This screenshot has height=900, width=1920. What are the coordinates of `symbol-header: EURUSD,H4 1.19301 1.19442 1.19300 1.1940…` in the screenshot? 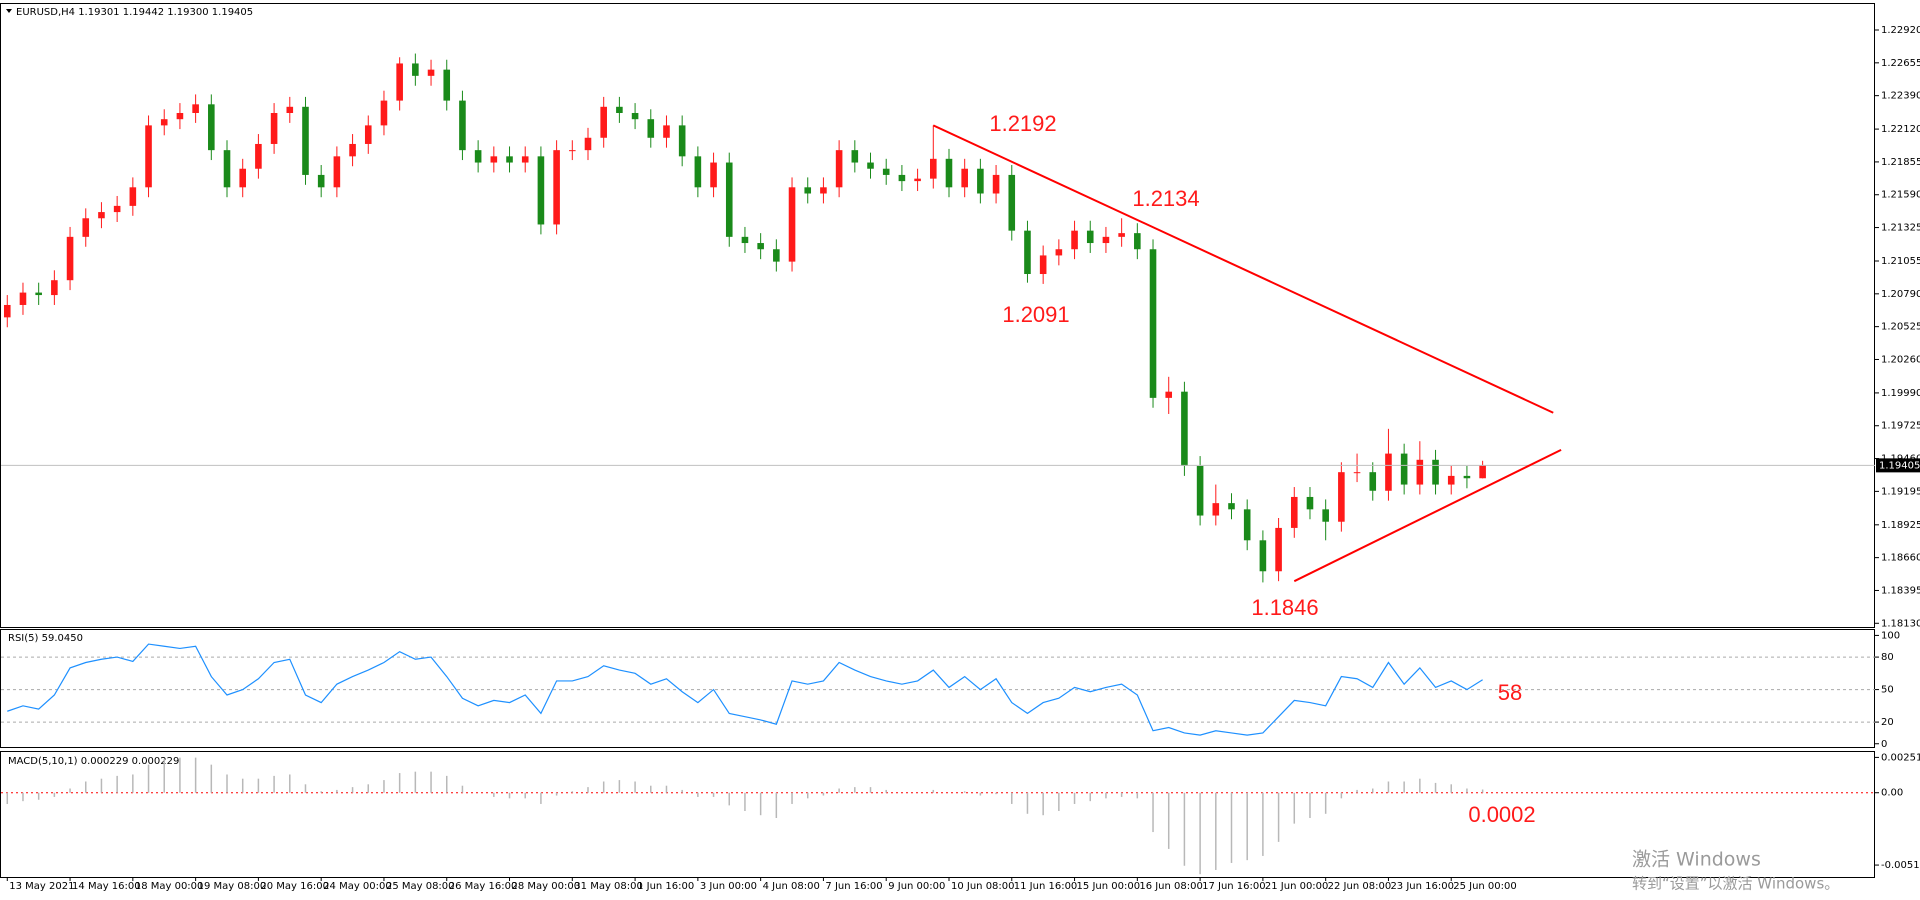 It's located at (134, 12).